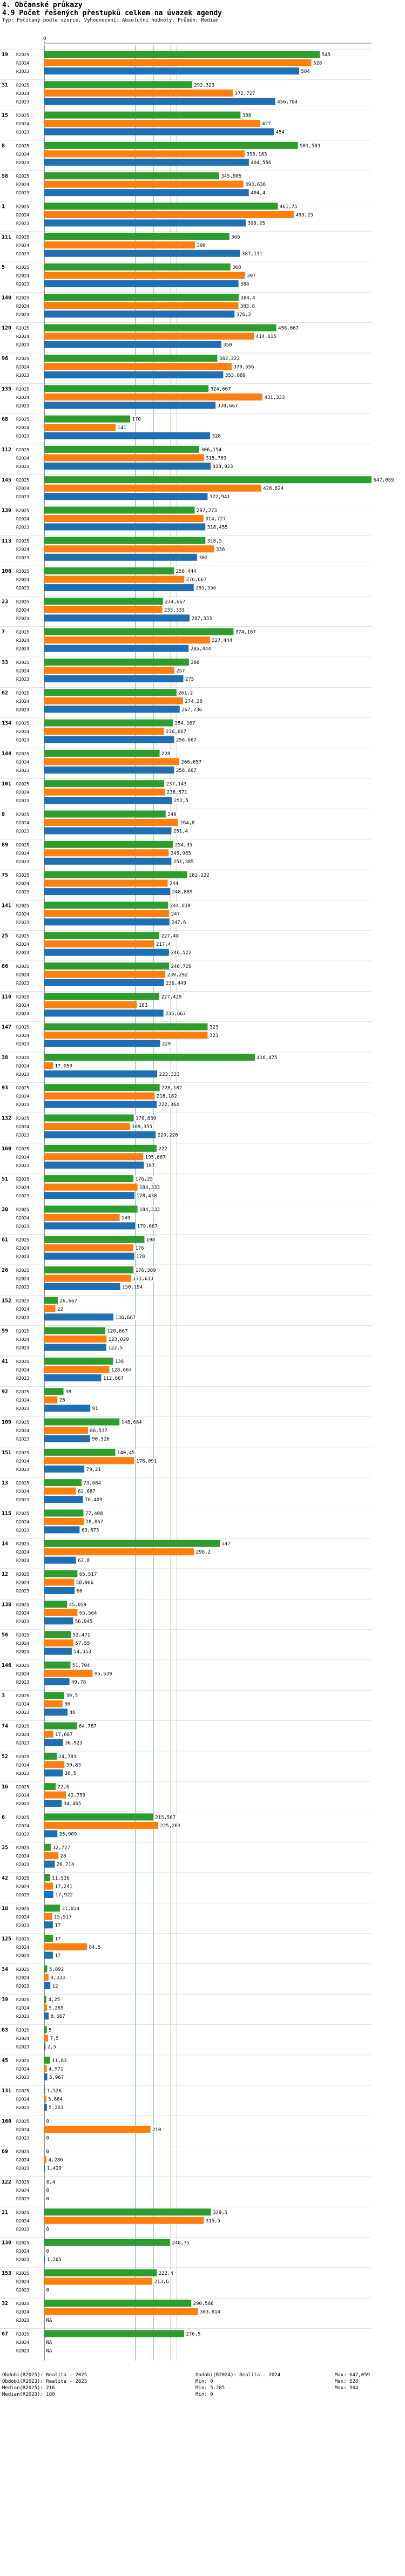  What do you see at coordinates (245, 94) in the screenshot?
I see `data-label: 372,727` at bounding box center [245, 94].